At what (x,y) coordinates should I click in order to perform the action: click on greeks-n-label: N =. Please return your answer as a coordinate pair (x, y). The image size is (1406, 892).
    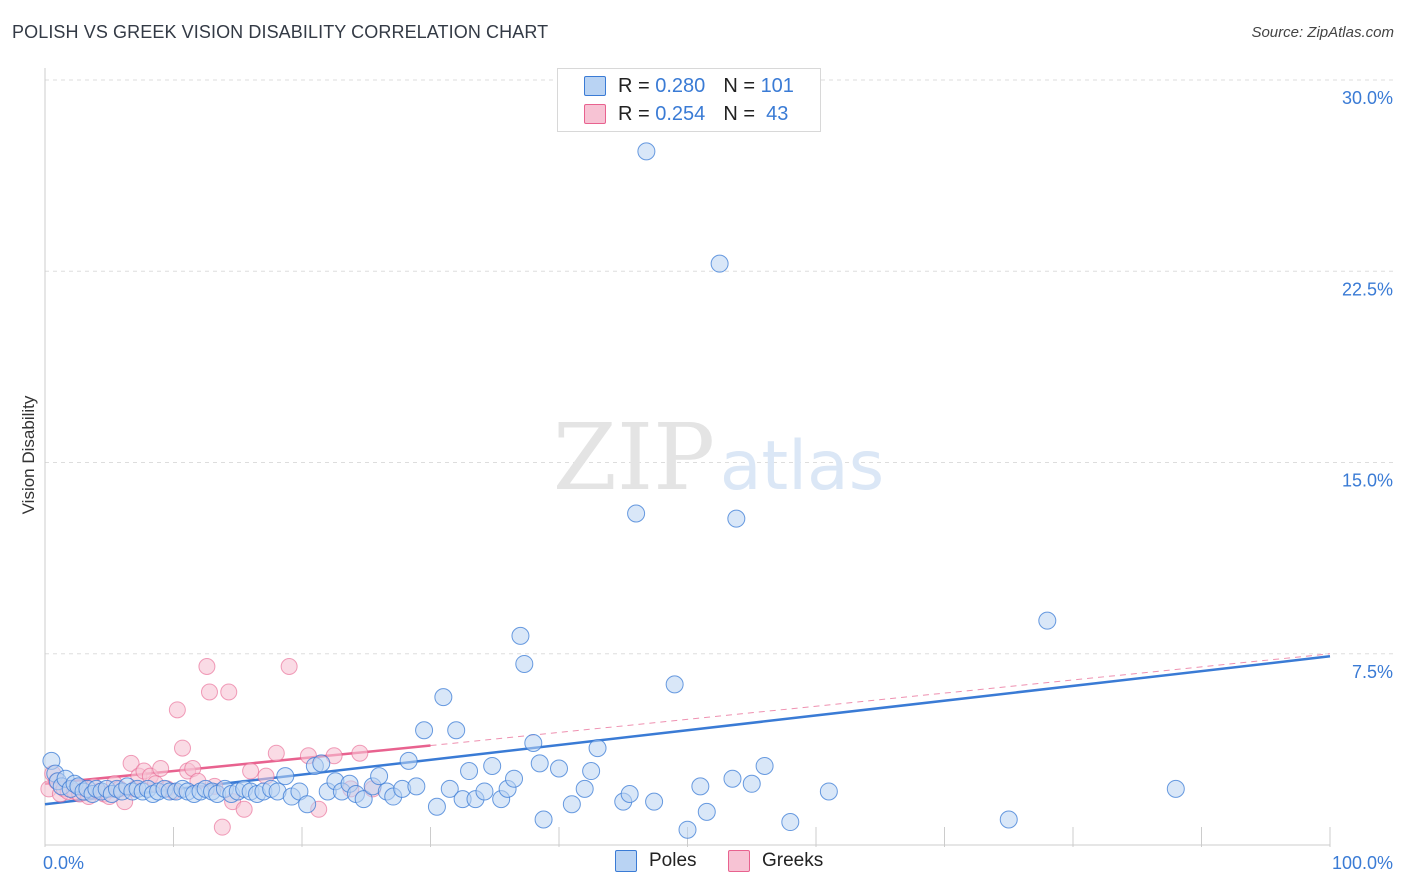
    Looking at the image, I should click on (739, 113).